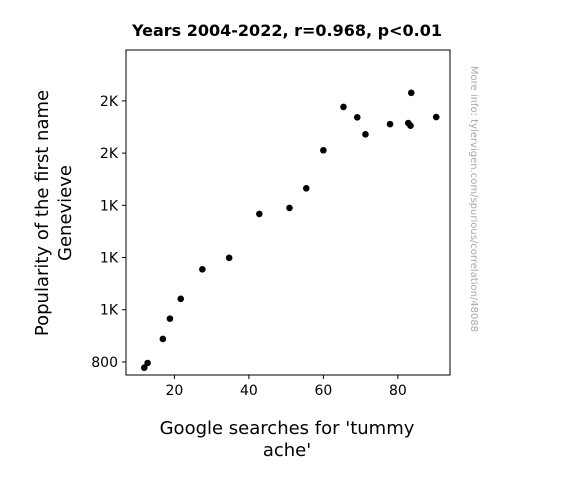 The width and height of the screenshot is (575, 500). I want to click on x-axis-label-line-1: Google searches for 'tummy, so click(287, 428).